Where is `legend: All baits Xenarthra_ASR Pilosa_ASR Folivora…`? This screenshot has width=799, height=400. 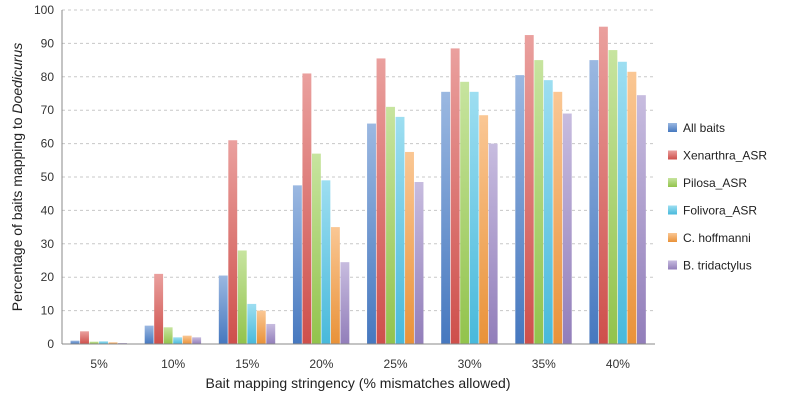 legend: All baits Xenarthra_ASR Pilosa_ASR Folivora… is located at coordinates (717, 197).